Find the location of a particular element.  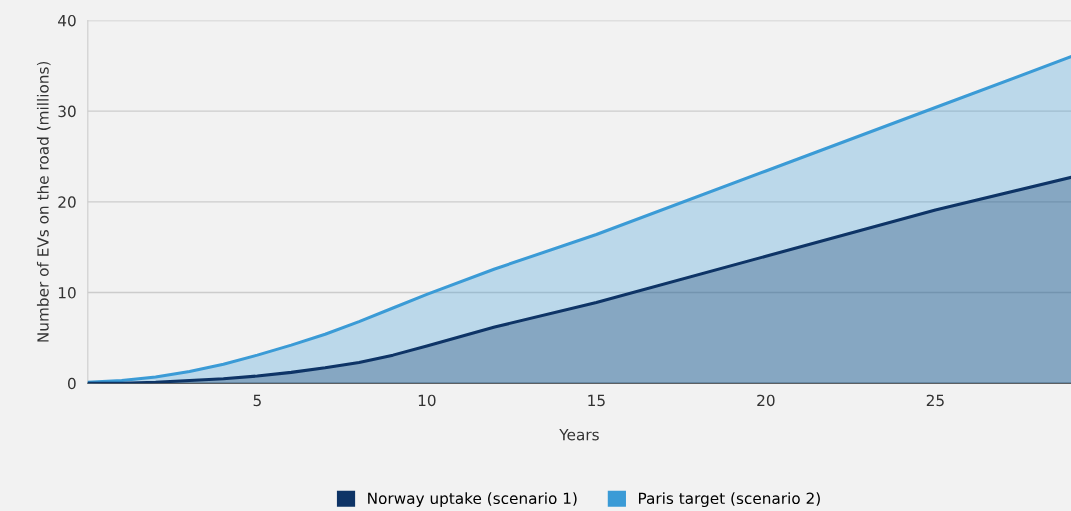

y-tick-label: 40 is located at coordinates (67, 20).